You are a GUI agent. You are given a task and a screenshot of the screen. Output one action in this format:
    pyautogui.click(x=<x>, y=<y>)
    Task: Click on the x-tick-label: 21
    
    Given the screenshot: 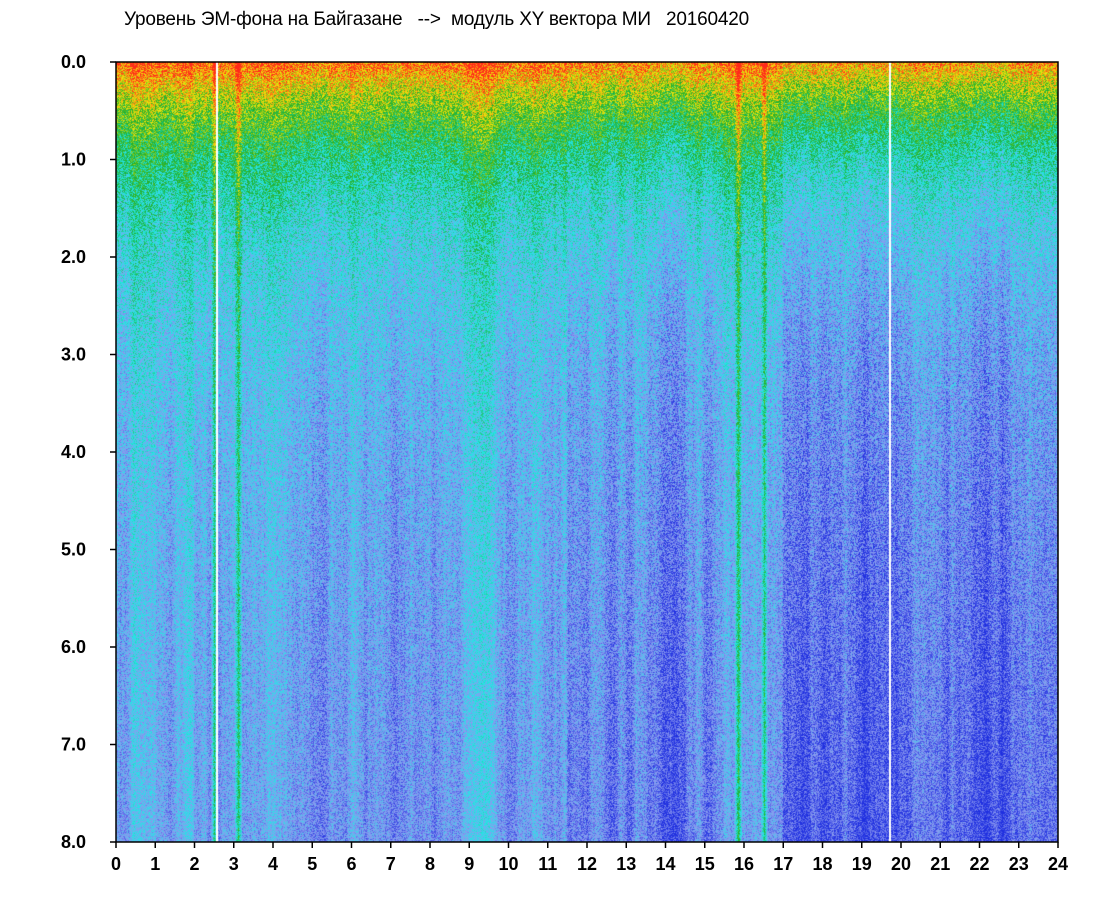 What is the action you would take?
    pyautogui.click(x=940, y=864)
    